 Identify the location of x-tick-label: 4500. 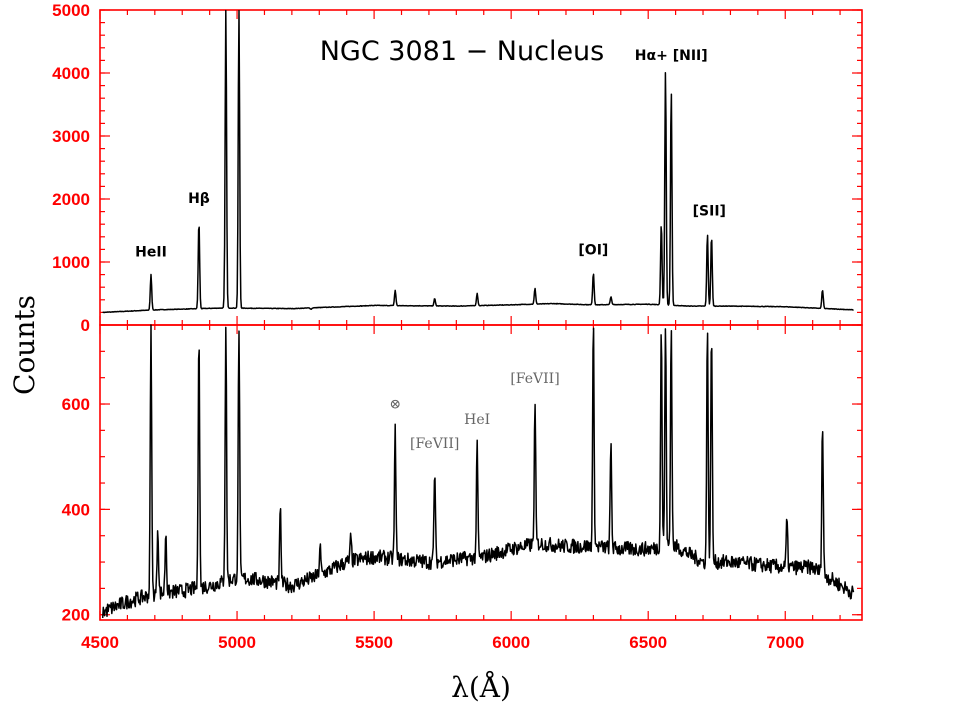
(100, 642).